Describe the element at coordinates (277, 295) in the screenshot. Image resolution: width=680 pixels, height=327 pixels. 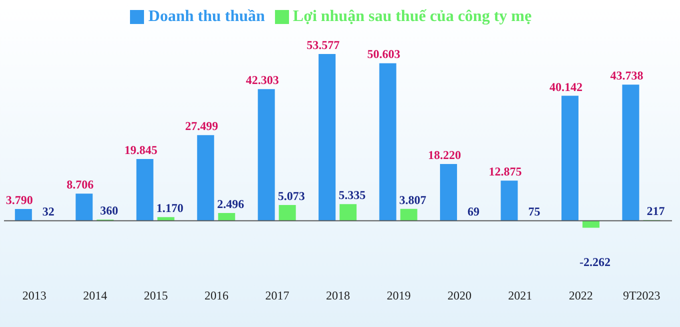
I see `x-tick-label: 2017` at that location.